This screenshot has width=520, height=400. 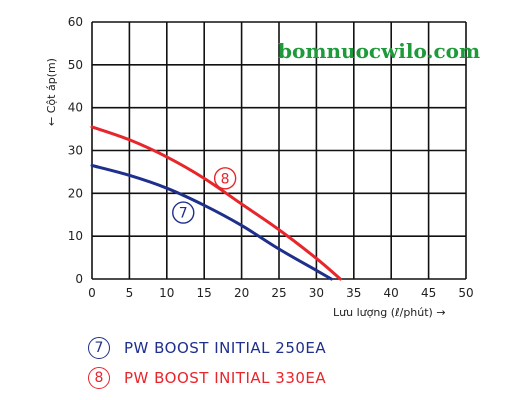 I want to click on series-marker-7: 7, so click(x=183, y=212).